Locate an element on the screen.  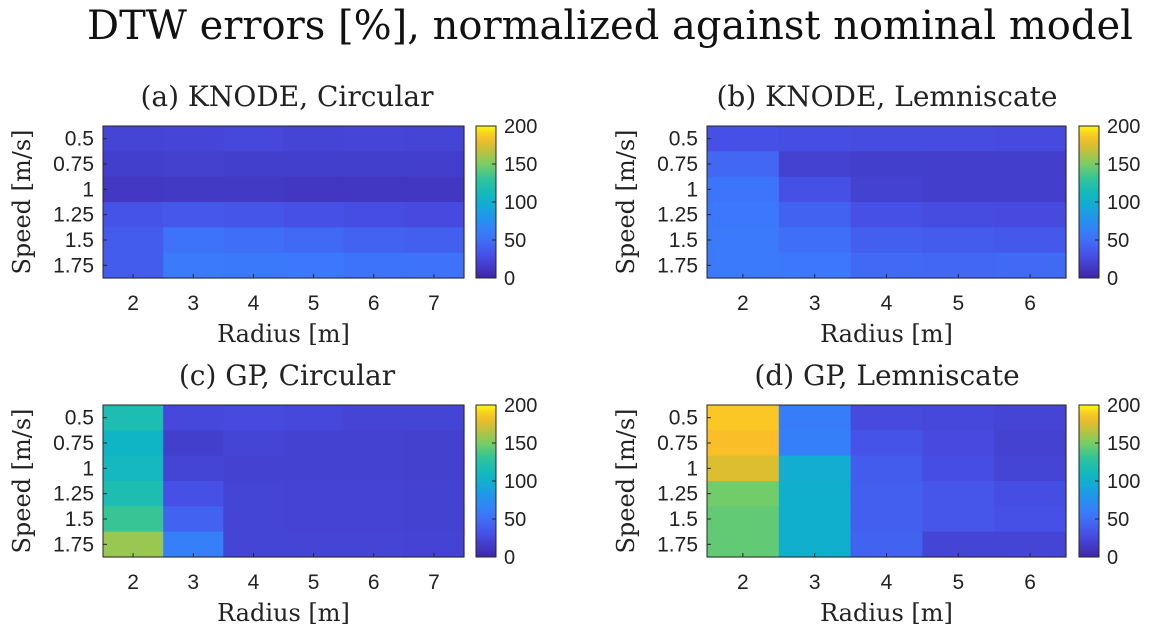
colorbar-tick-label: 50 is located at coordinates (1118, 241).